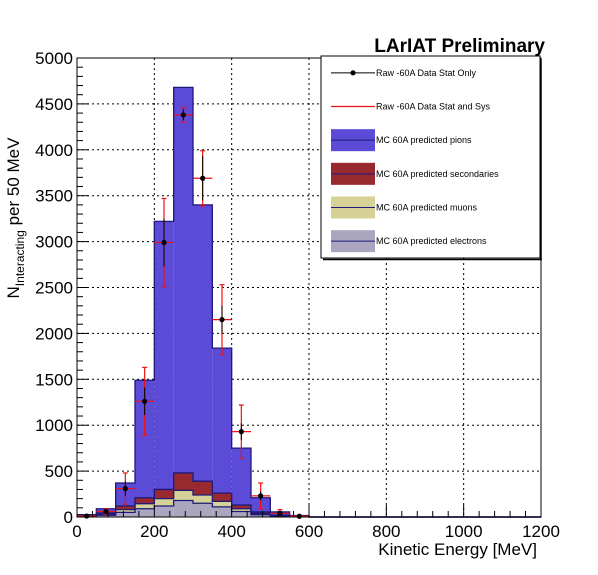  I want to click on x-tick-label: 0, so click(76, 531).